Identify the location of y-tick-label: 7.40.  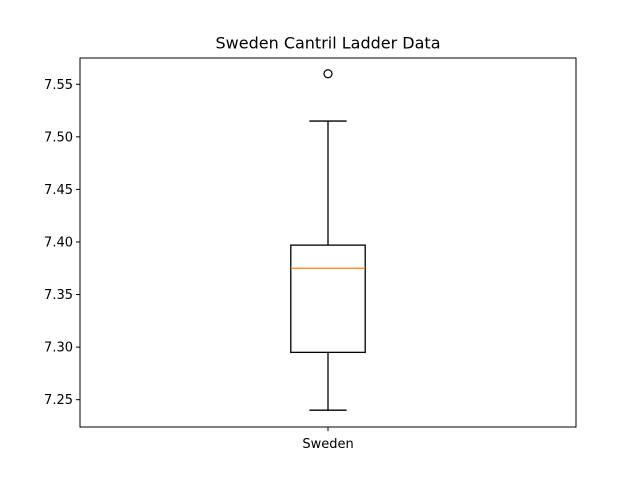
(58, 242).